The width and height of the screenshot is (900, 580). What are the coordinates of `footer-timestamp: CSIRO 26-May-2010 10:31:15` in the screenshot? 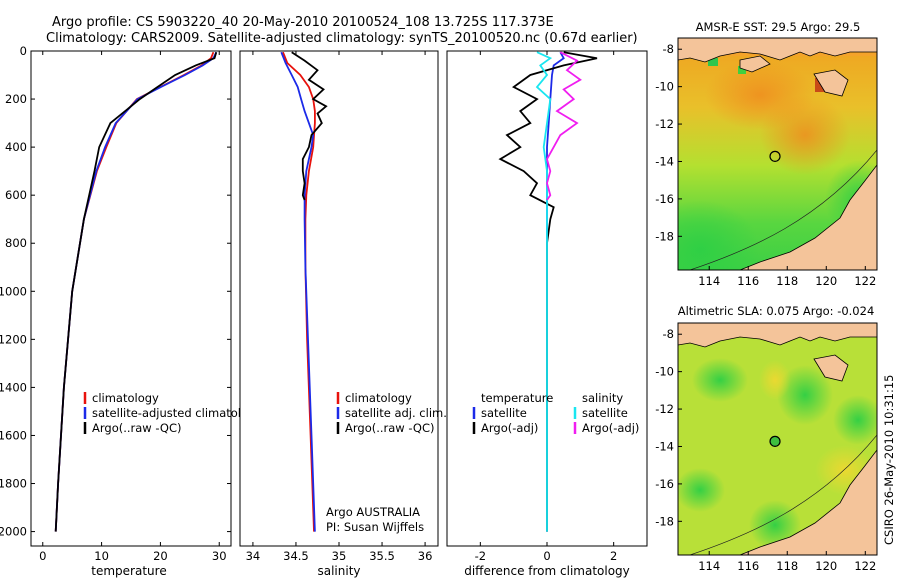 It's located at (889, 460).